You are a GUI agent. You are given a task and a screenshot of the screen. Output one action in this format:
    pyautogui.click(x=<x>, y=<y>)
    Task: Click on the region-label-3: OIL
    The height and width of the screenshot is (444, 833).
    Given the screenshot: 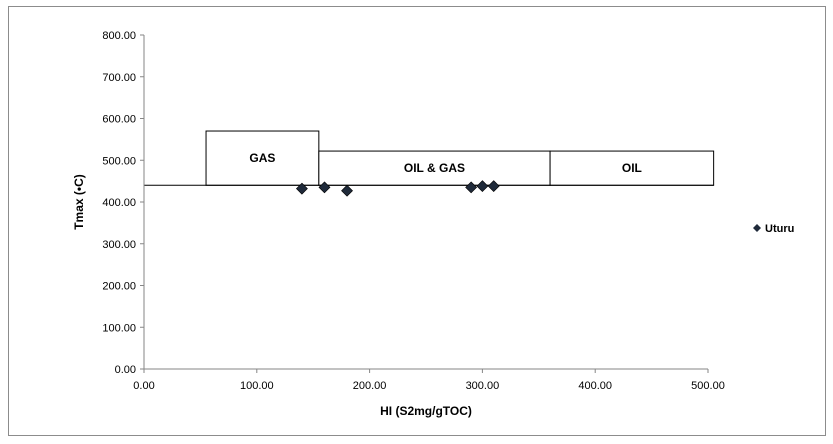 What is the action you would take?
    pyautogui.click(x=632, y=168)
    